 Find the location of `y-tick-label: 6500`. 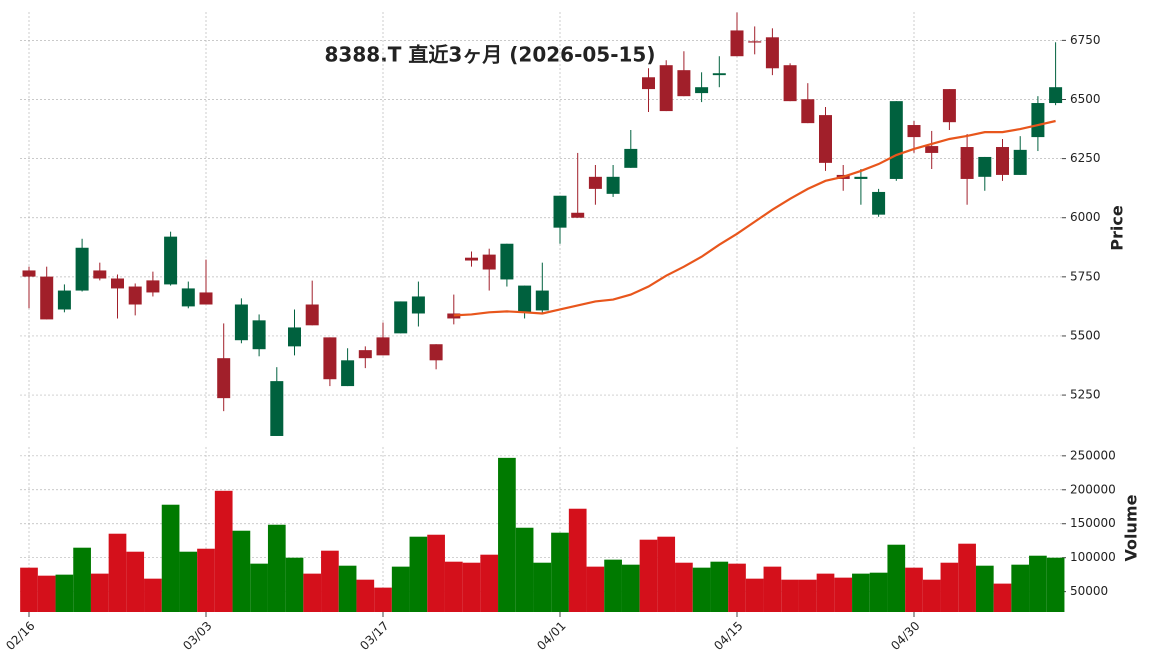

y-tick-label: 6500 is located at coordinates (1085, 99).